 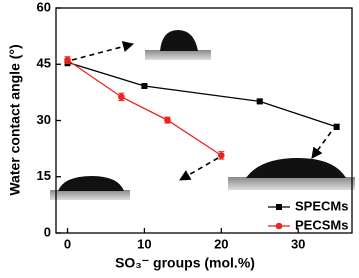 I want to click on y-tick-label: 45, so click(x=44, y=63).